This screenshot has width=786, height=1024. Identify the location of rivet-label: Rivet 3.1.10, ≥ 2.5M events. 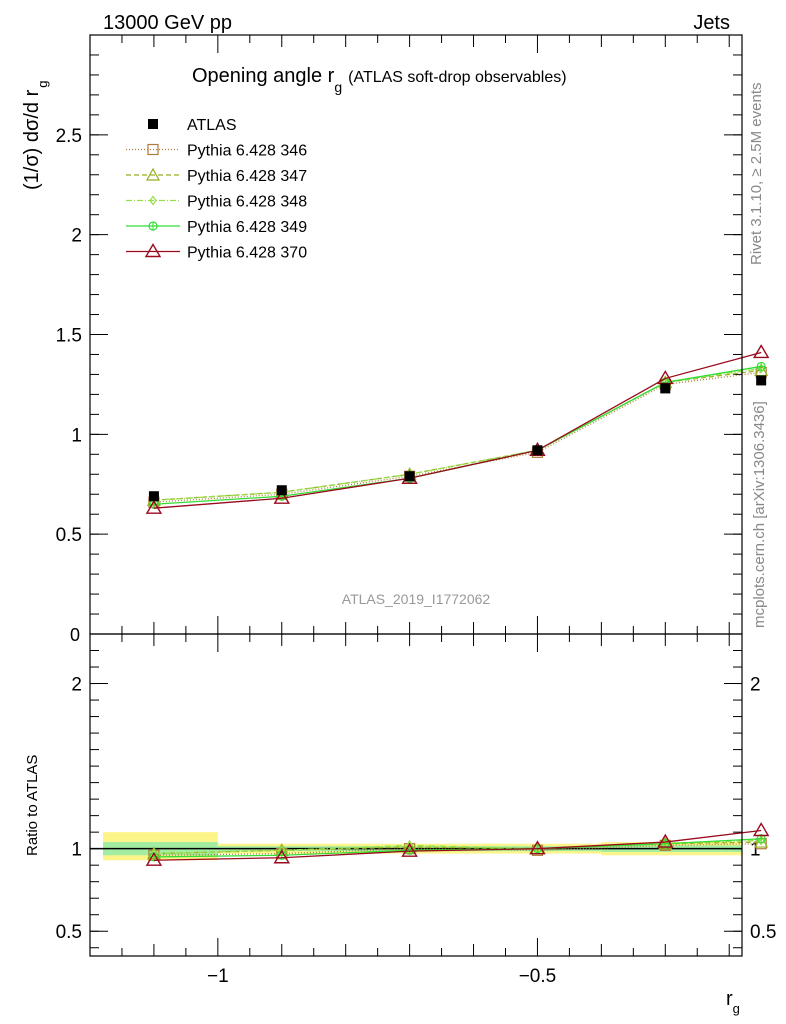
(756, 174).